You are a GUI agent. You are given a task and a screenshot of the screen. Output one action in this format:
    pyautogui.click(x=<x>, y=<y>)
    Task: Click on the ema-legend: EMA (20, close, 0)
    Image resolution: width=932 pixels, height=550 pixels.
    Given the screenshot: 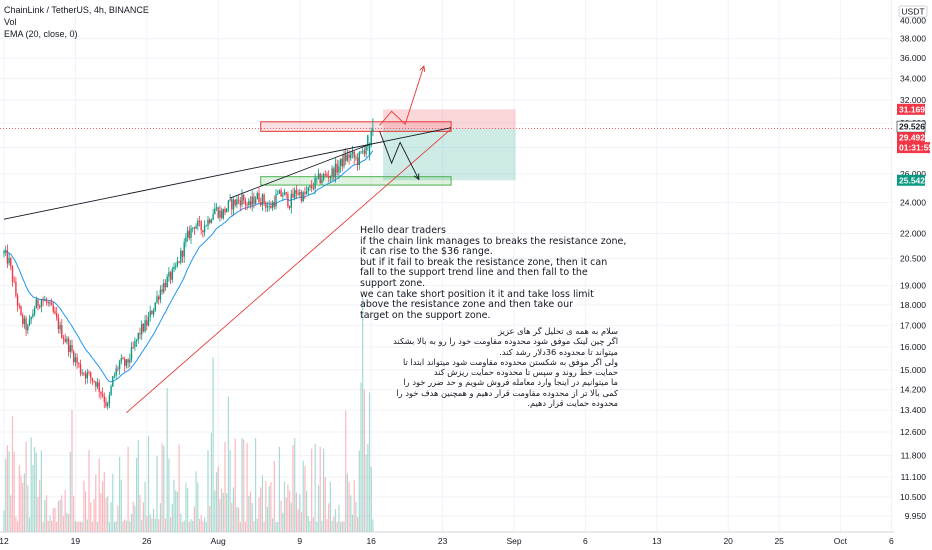 What is the action you would take?
    pyautogui.click(x=41, y=34)
    